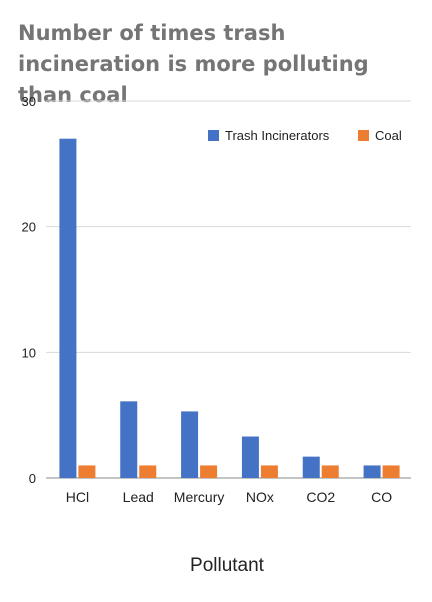  Describe the element at coordinates (29, 290) in the screenshot. I see `y-axis-ticks: 0 10 20 30` at that location.